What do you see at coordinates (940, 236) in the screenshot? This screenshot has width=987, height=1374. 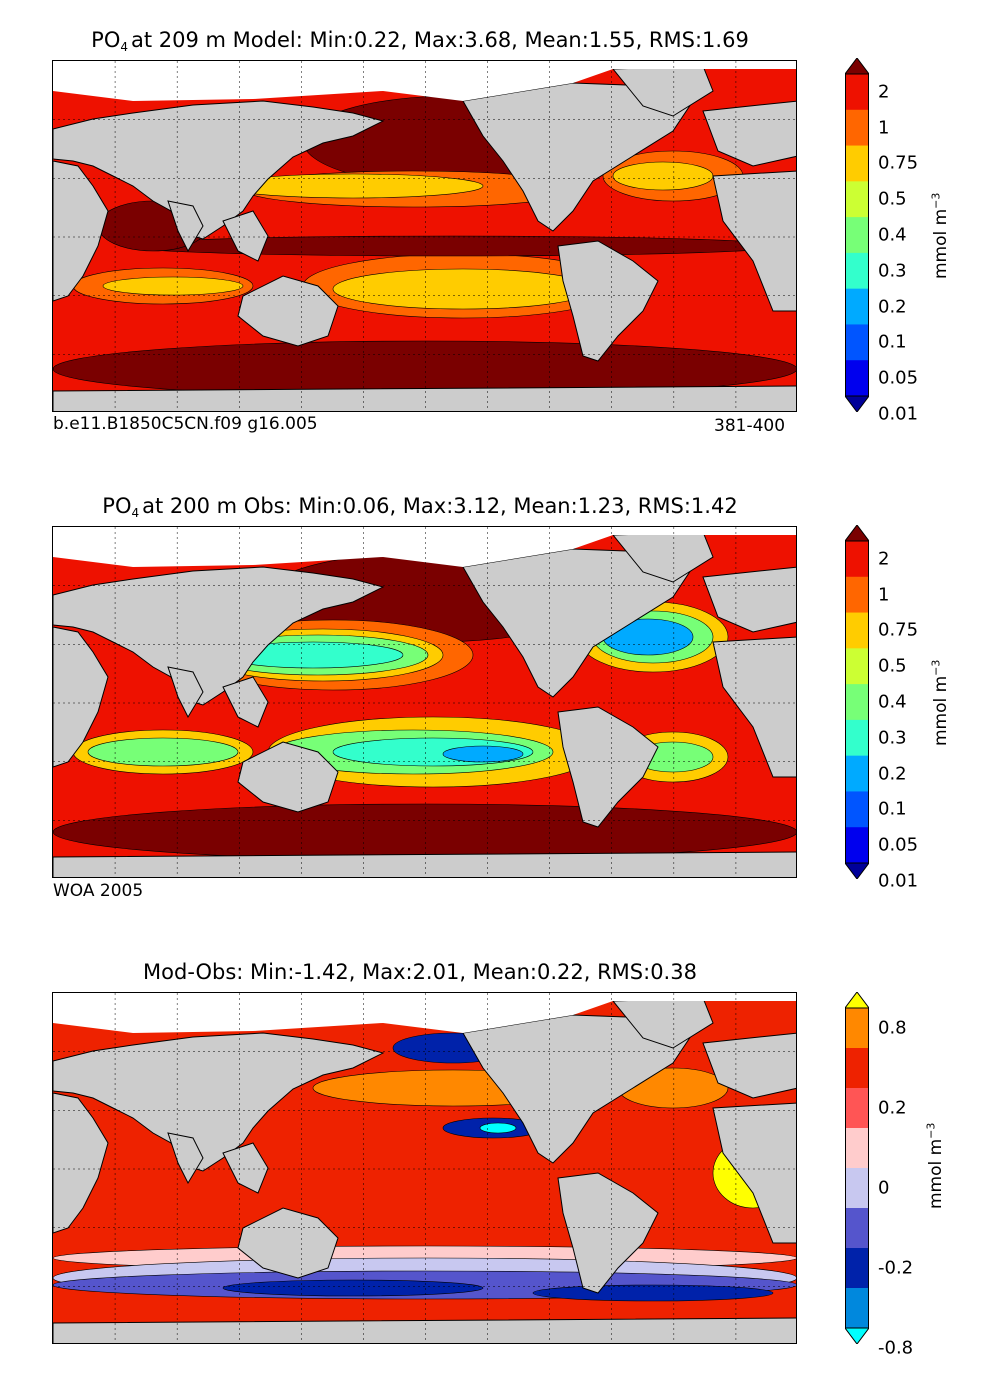 I see `panel1-colorbar-unit: mmol m−3` at bounding box center [940, 236].